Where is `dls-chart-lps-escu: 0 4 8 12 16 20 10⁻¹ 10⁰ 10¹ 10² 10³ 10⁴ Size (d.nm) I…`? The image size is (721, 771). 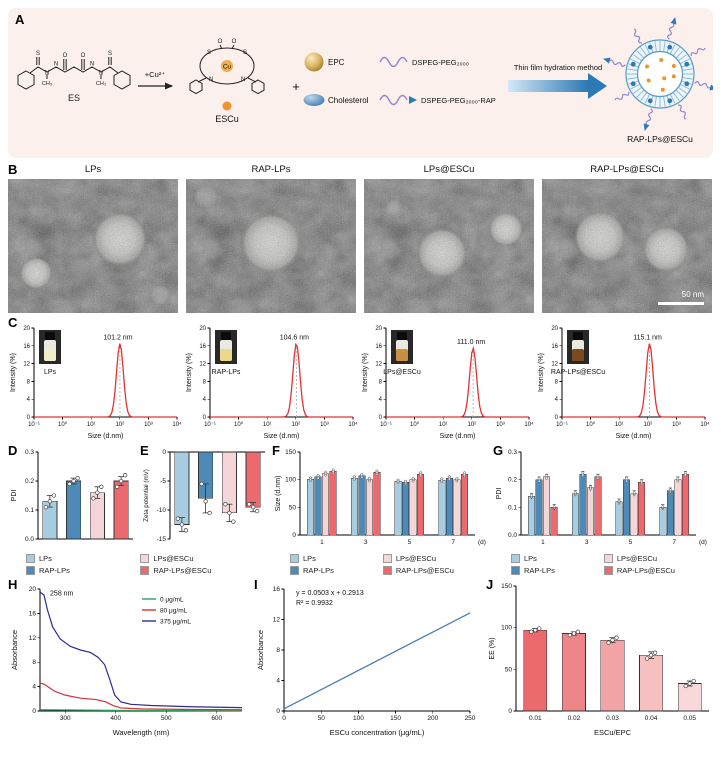 dls-chart-lps-escu: 0 4 8 12 16 20 10⁻¹ 10⁰ 10¹ 10² 10³ 10⁴ Size (d.nm) I… is located at coordinates (447, 380).